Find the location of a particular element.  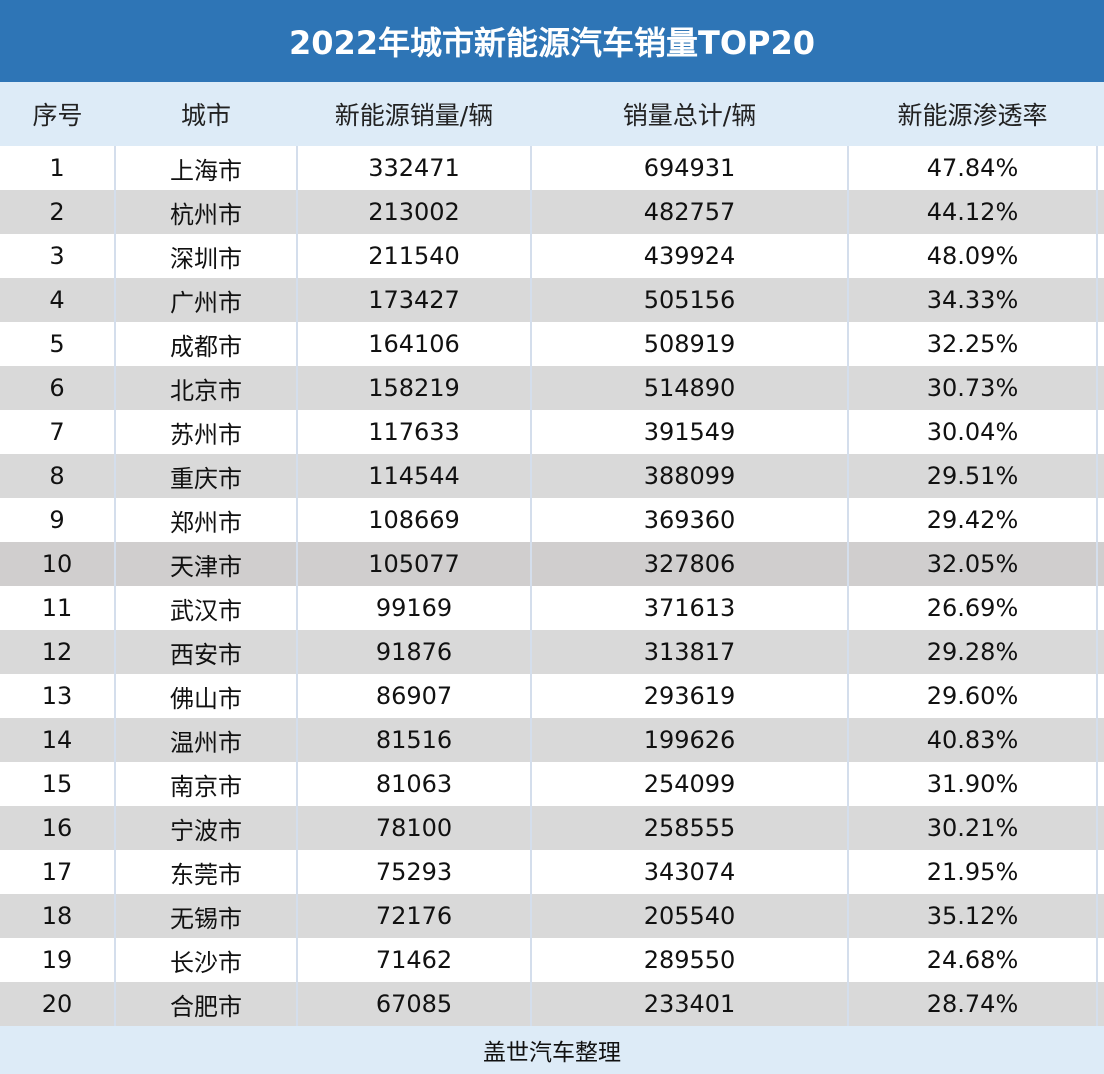

cell-penetration: 32.25% is located at coordinates (972, 344).